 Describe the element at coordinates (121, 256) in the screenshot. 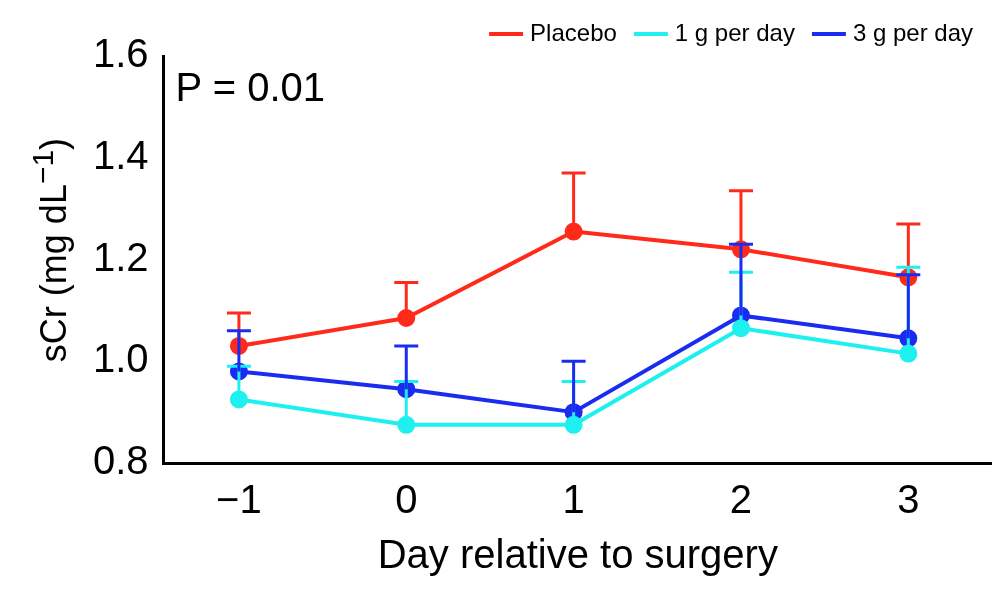

I see `y-tick-label: 1.2` at that location.